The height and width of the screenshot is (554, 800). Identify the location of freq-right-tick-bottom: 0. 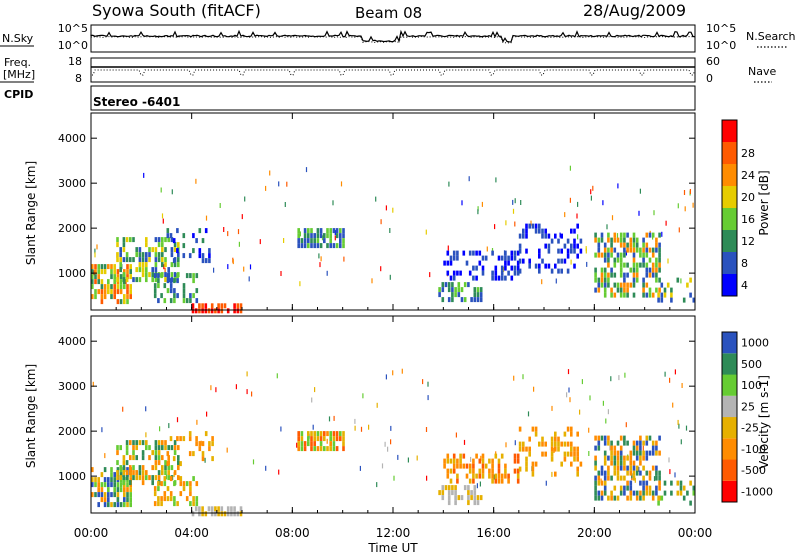
(709, 78).